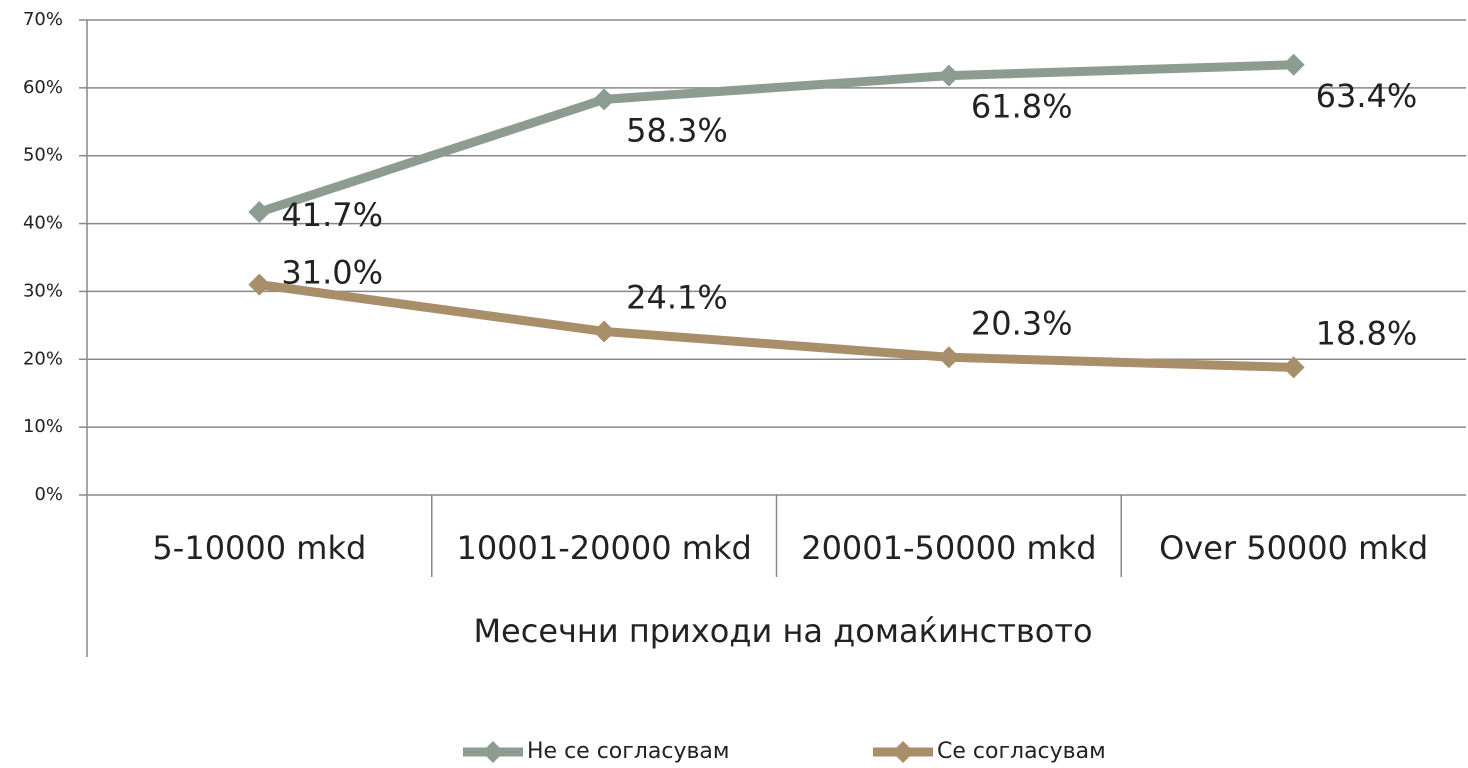 The width and height of the screenshot is (1468, 768). What do you see at coordinates (1367, 333) in the screenshot?
I see `data-label: 18.8%` at bounding box center [1367, 333].